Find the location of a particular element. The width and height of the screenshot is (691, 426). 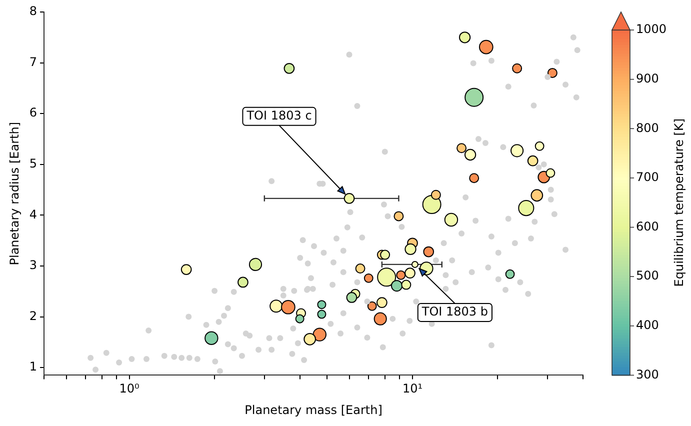

y-tick-label: 3 is located at coordinates (33, 265).